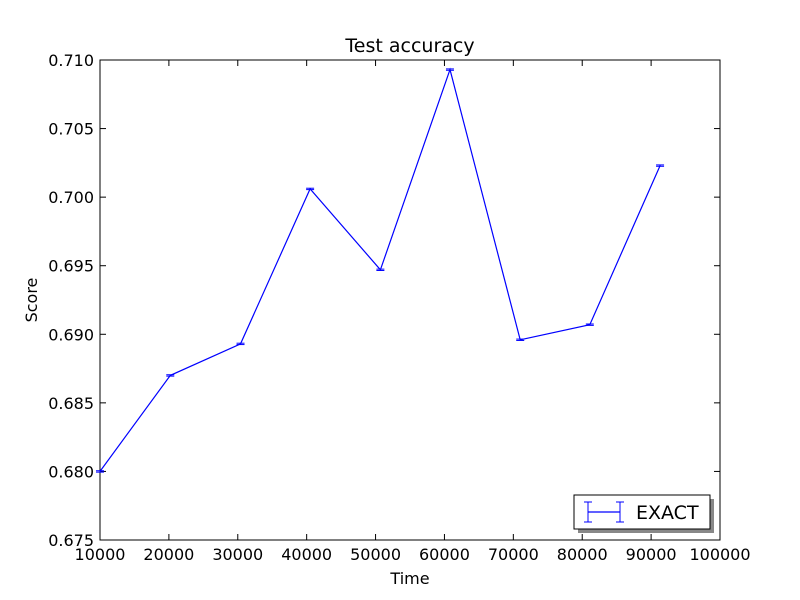  I want to click on legend-box, so click(642, 512).